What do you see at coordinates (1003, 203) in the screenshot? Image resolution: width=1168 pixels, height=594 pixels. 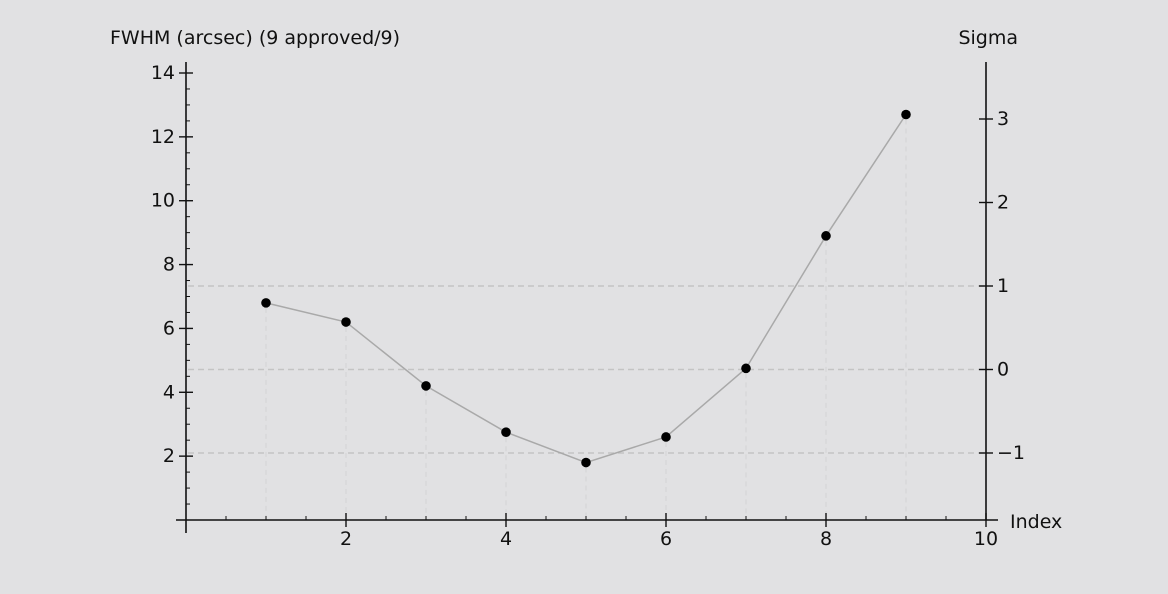 I see `right-y-tick-label: 2` at bounding box center [1003, 203].